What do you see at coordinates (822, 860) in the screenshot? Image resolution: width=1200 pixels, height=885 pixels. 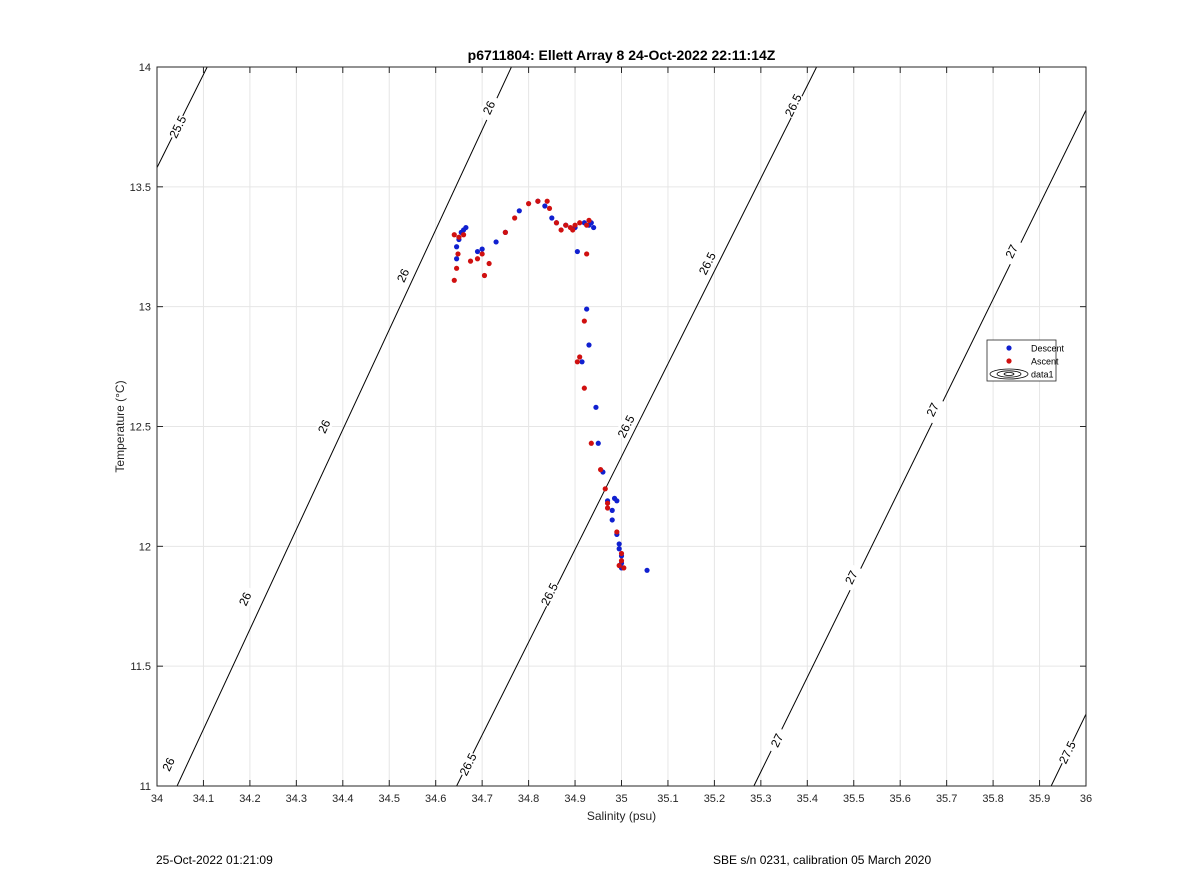 I see `footer-calibration: SBE s/n 0231, calibration 05 March 2020` at bounding box center [822, 860].